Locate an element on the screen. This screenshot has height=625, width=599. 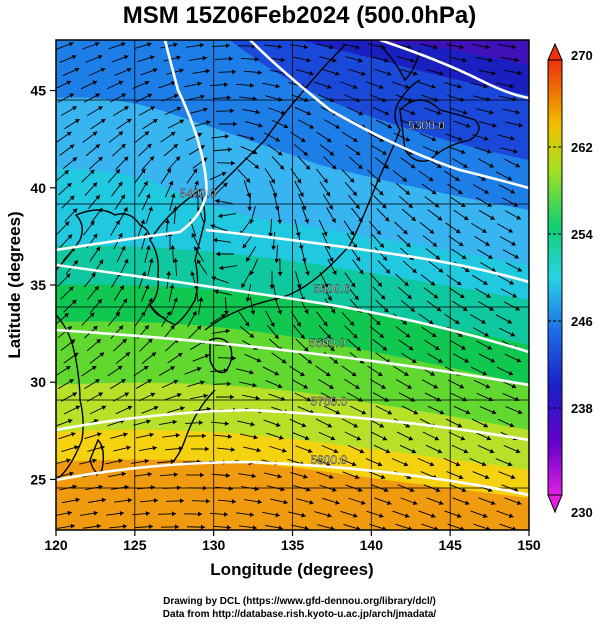
coastline-primorye is located at coordinates (277, 120).